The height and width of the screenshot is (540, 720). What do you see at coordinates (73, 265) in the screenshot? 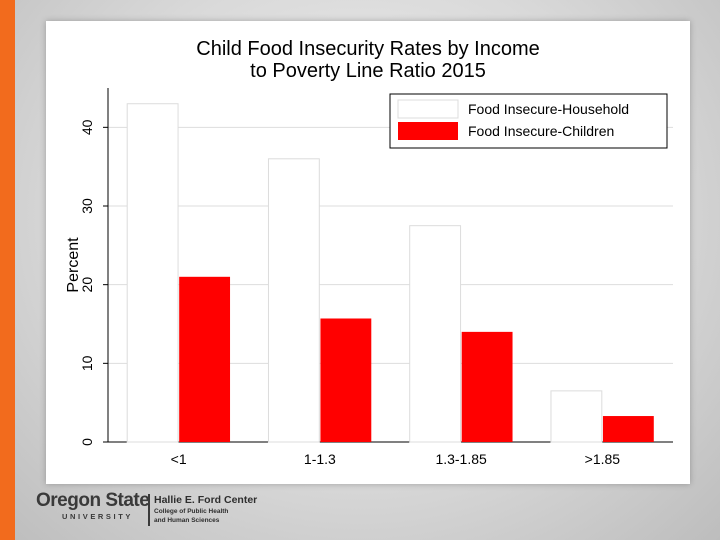
I see `y-axis-label: Percent` at bounding box center [73, 265].